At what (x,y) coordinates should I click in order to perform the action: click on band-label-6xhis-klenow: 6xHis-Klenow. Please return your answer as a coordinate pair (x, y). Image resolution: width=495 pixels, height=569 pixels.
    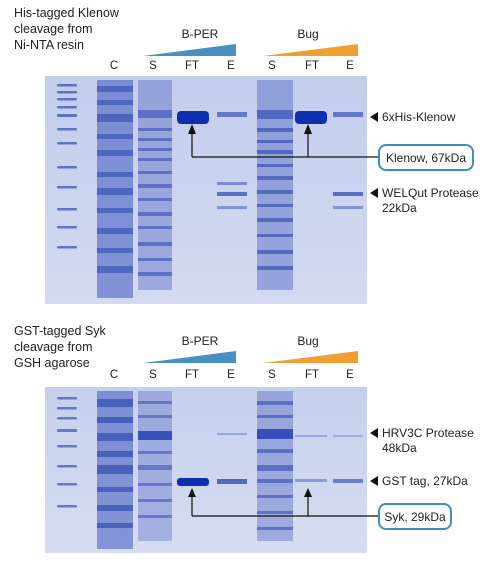
    Looking at the image, I should click on (418, 117).